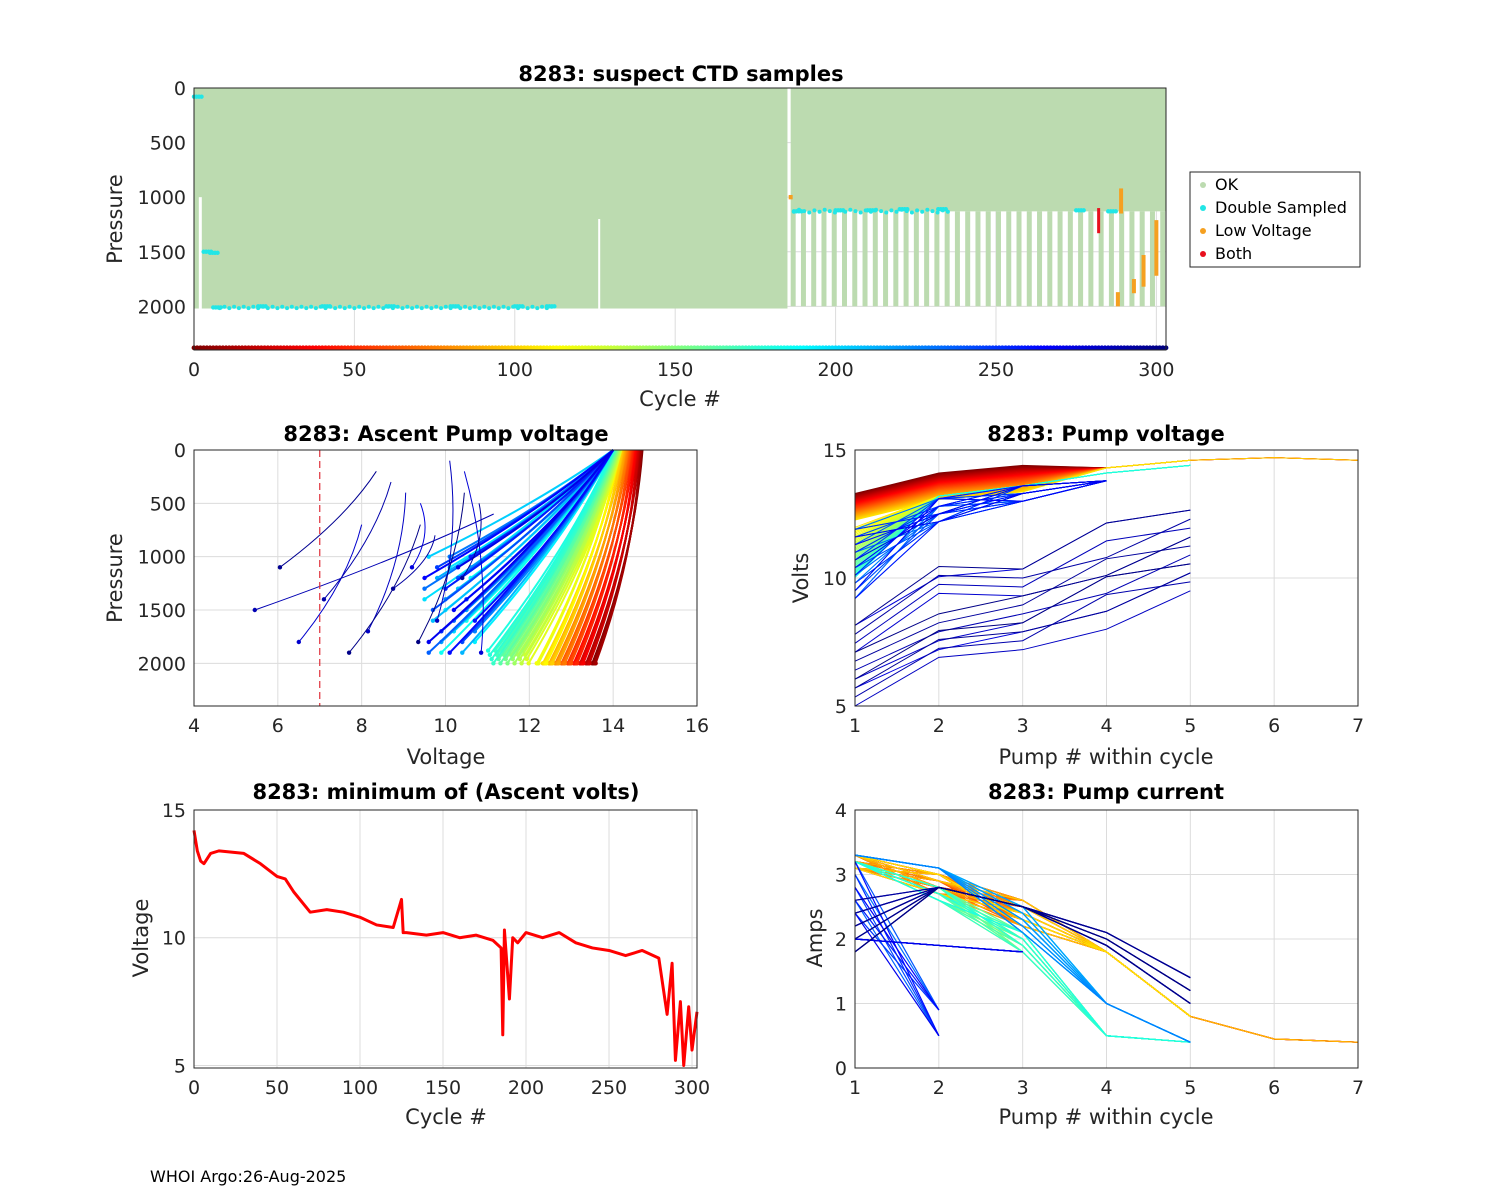  What do you see at coordinates (1106, 726) in the screenshot?
I see `pump-voltage-x-ticks: 1 2 3 4 5 6 7` at bounding box center [1106, 726].